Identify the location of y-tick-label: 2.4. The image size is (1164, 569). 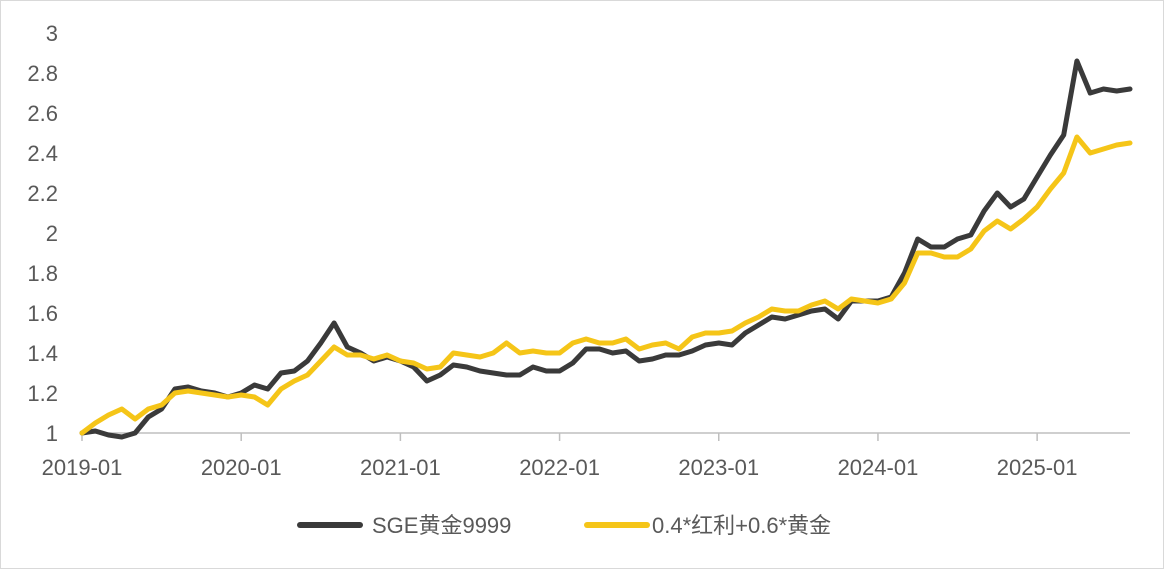
(42, 153).